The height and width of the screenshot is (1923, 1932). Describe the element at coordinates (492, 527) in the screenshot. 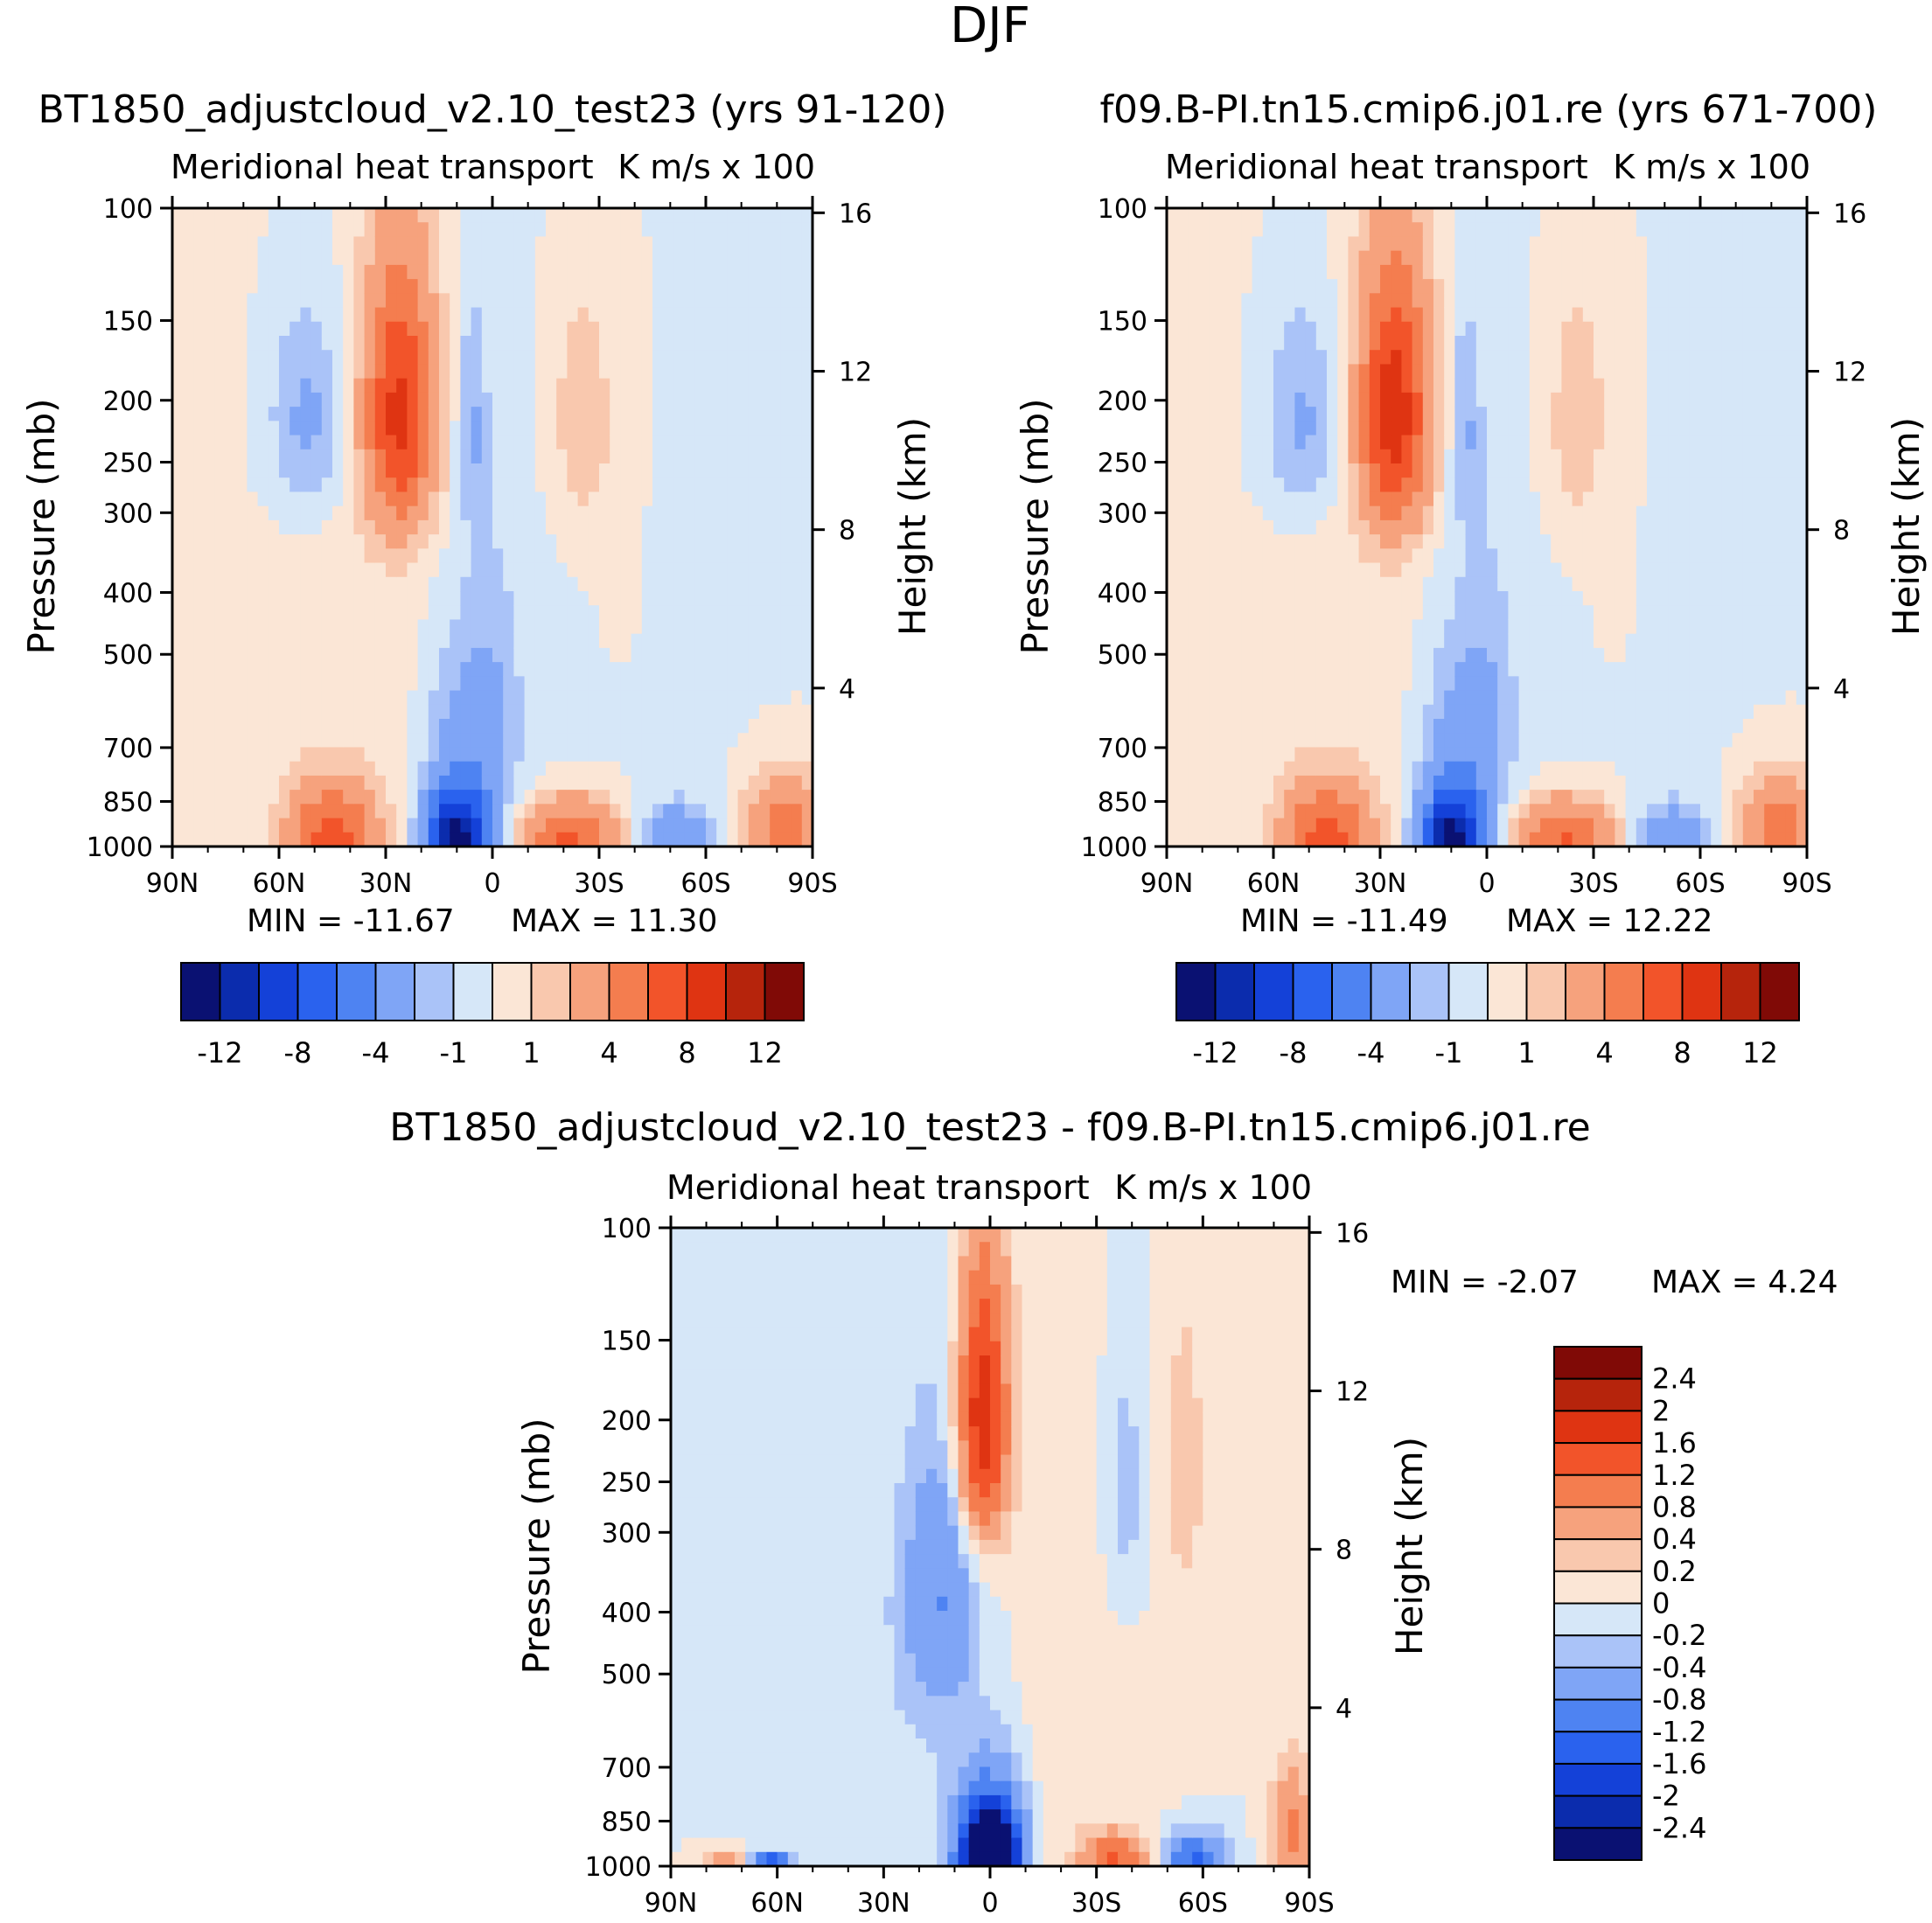

I see `contour-fill` at that location.